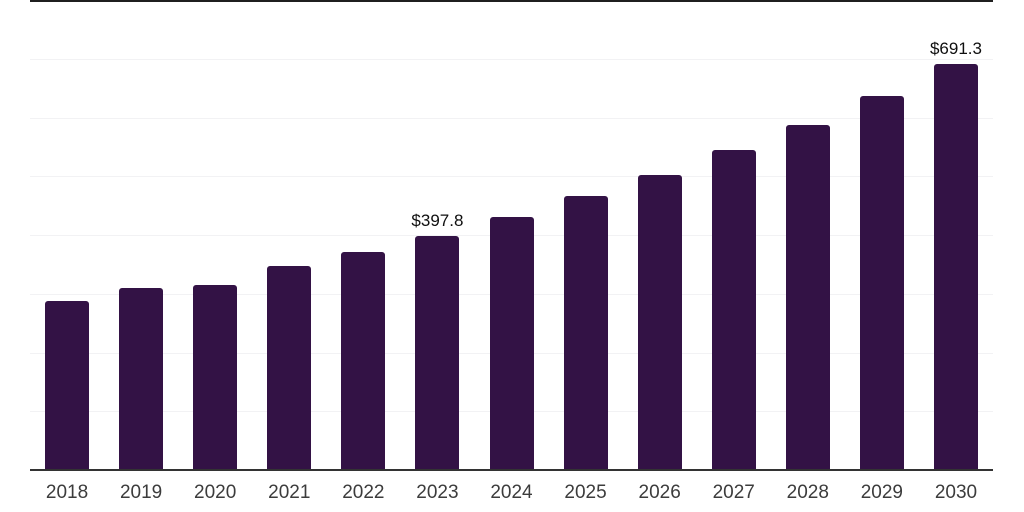 The width and height of the screenshot is (1024, 512). Describe the element at coordinates (289, 492) in the screenshot. I see `x-tick-2021: 2021` at that location.